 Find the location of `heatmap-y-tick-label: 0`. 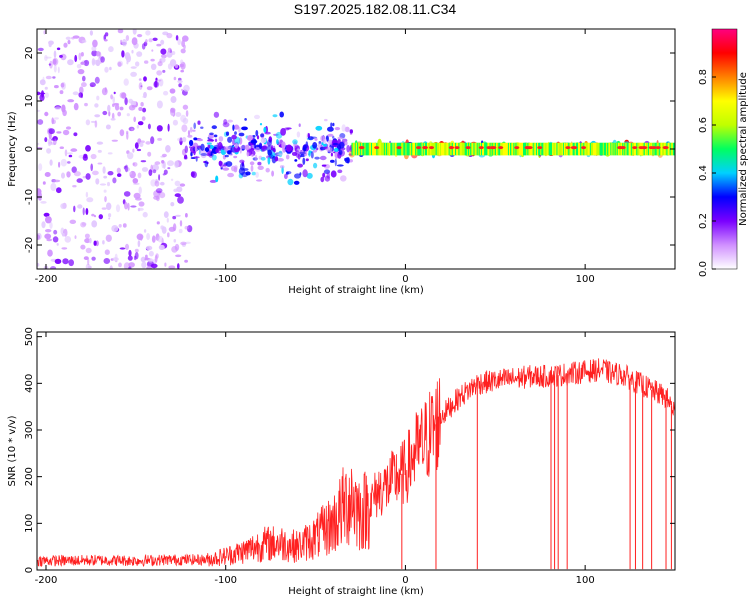

heatmap-y-tick-label: 0 is located at coordinates (29, 149).